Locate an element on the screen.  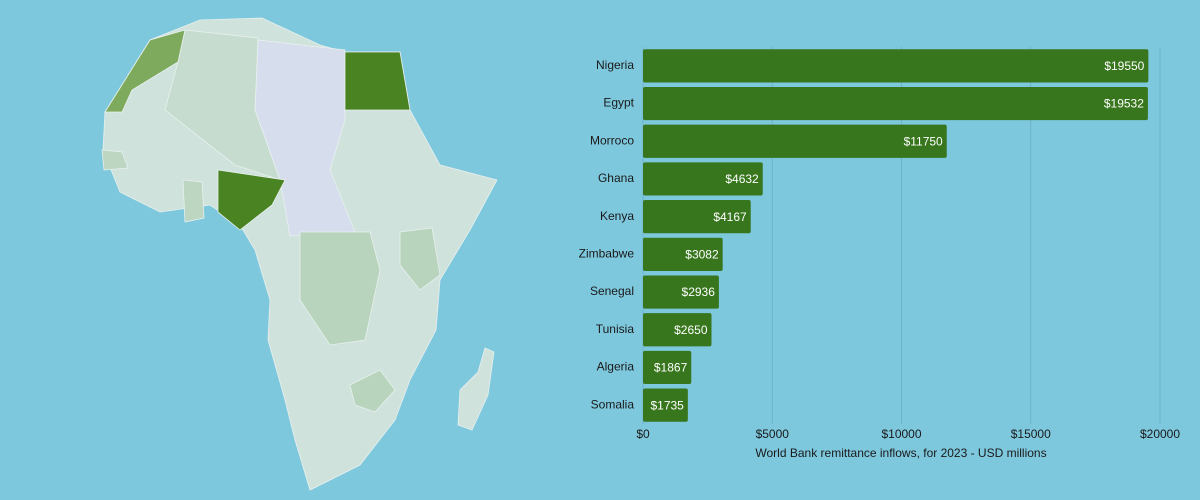
value-label: $3082 is located at coordinates (702, 255).